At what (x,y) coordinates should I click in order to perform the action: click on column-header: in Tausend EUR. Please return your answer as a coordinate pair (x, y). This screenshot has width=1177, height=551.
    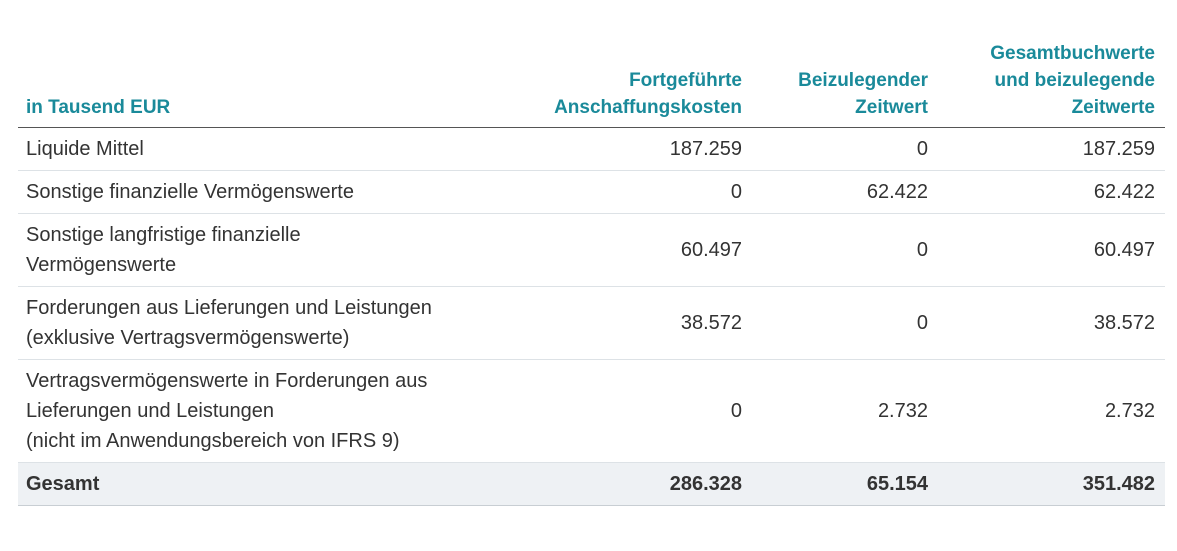
    Looking at the image, I should click on (269, 84).